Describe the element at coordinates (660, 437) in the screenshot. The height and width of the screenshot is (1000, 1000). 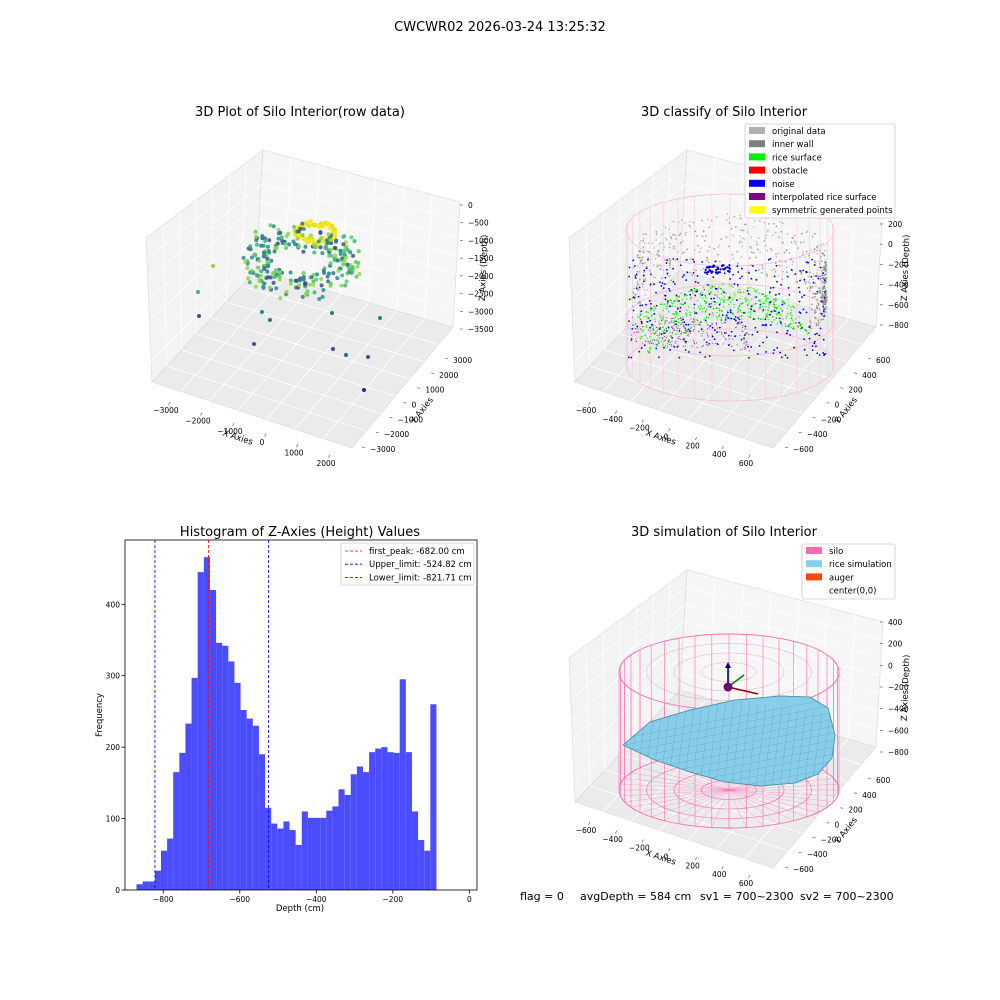
I see `x-axis-label: X Axies` at that location.